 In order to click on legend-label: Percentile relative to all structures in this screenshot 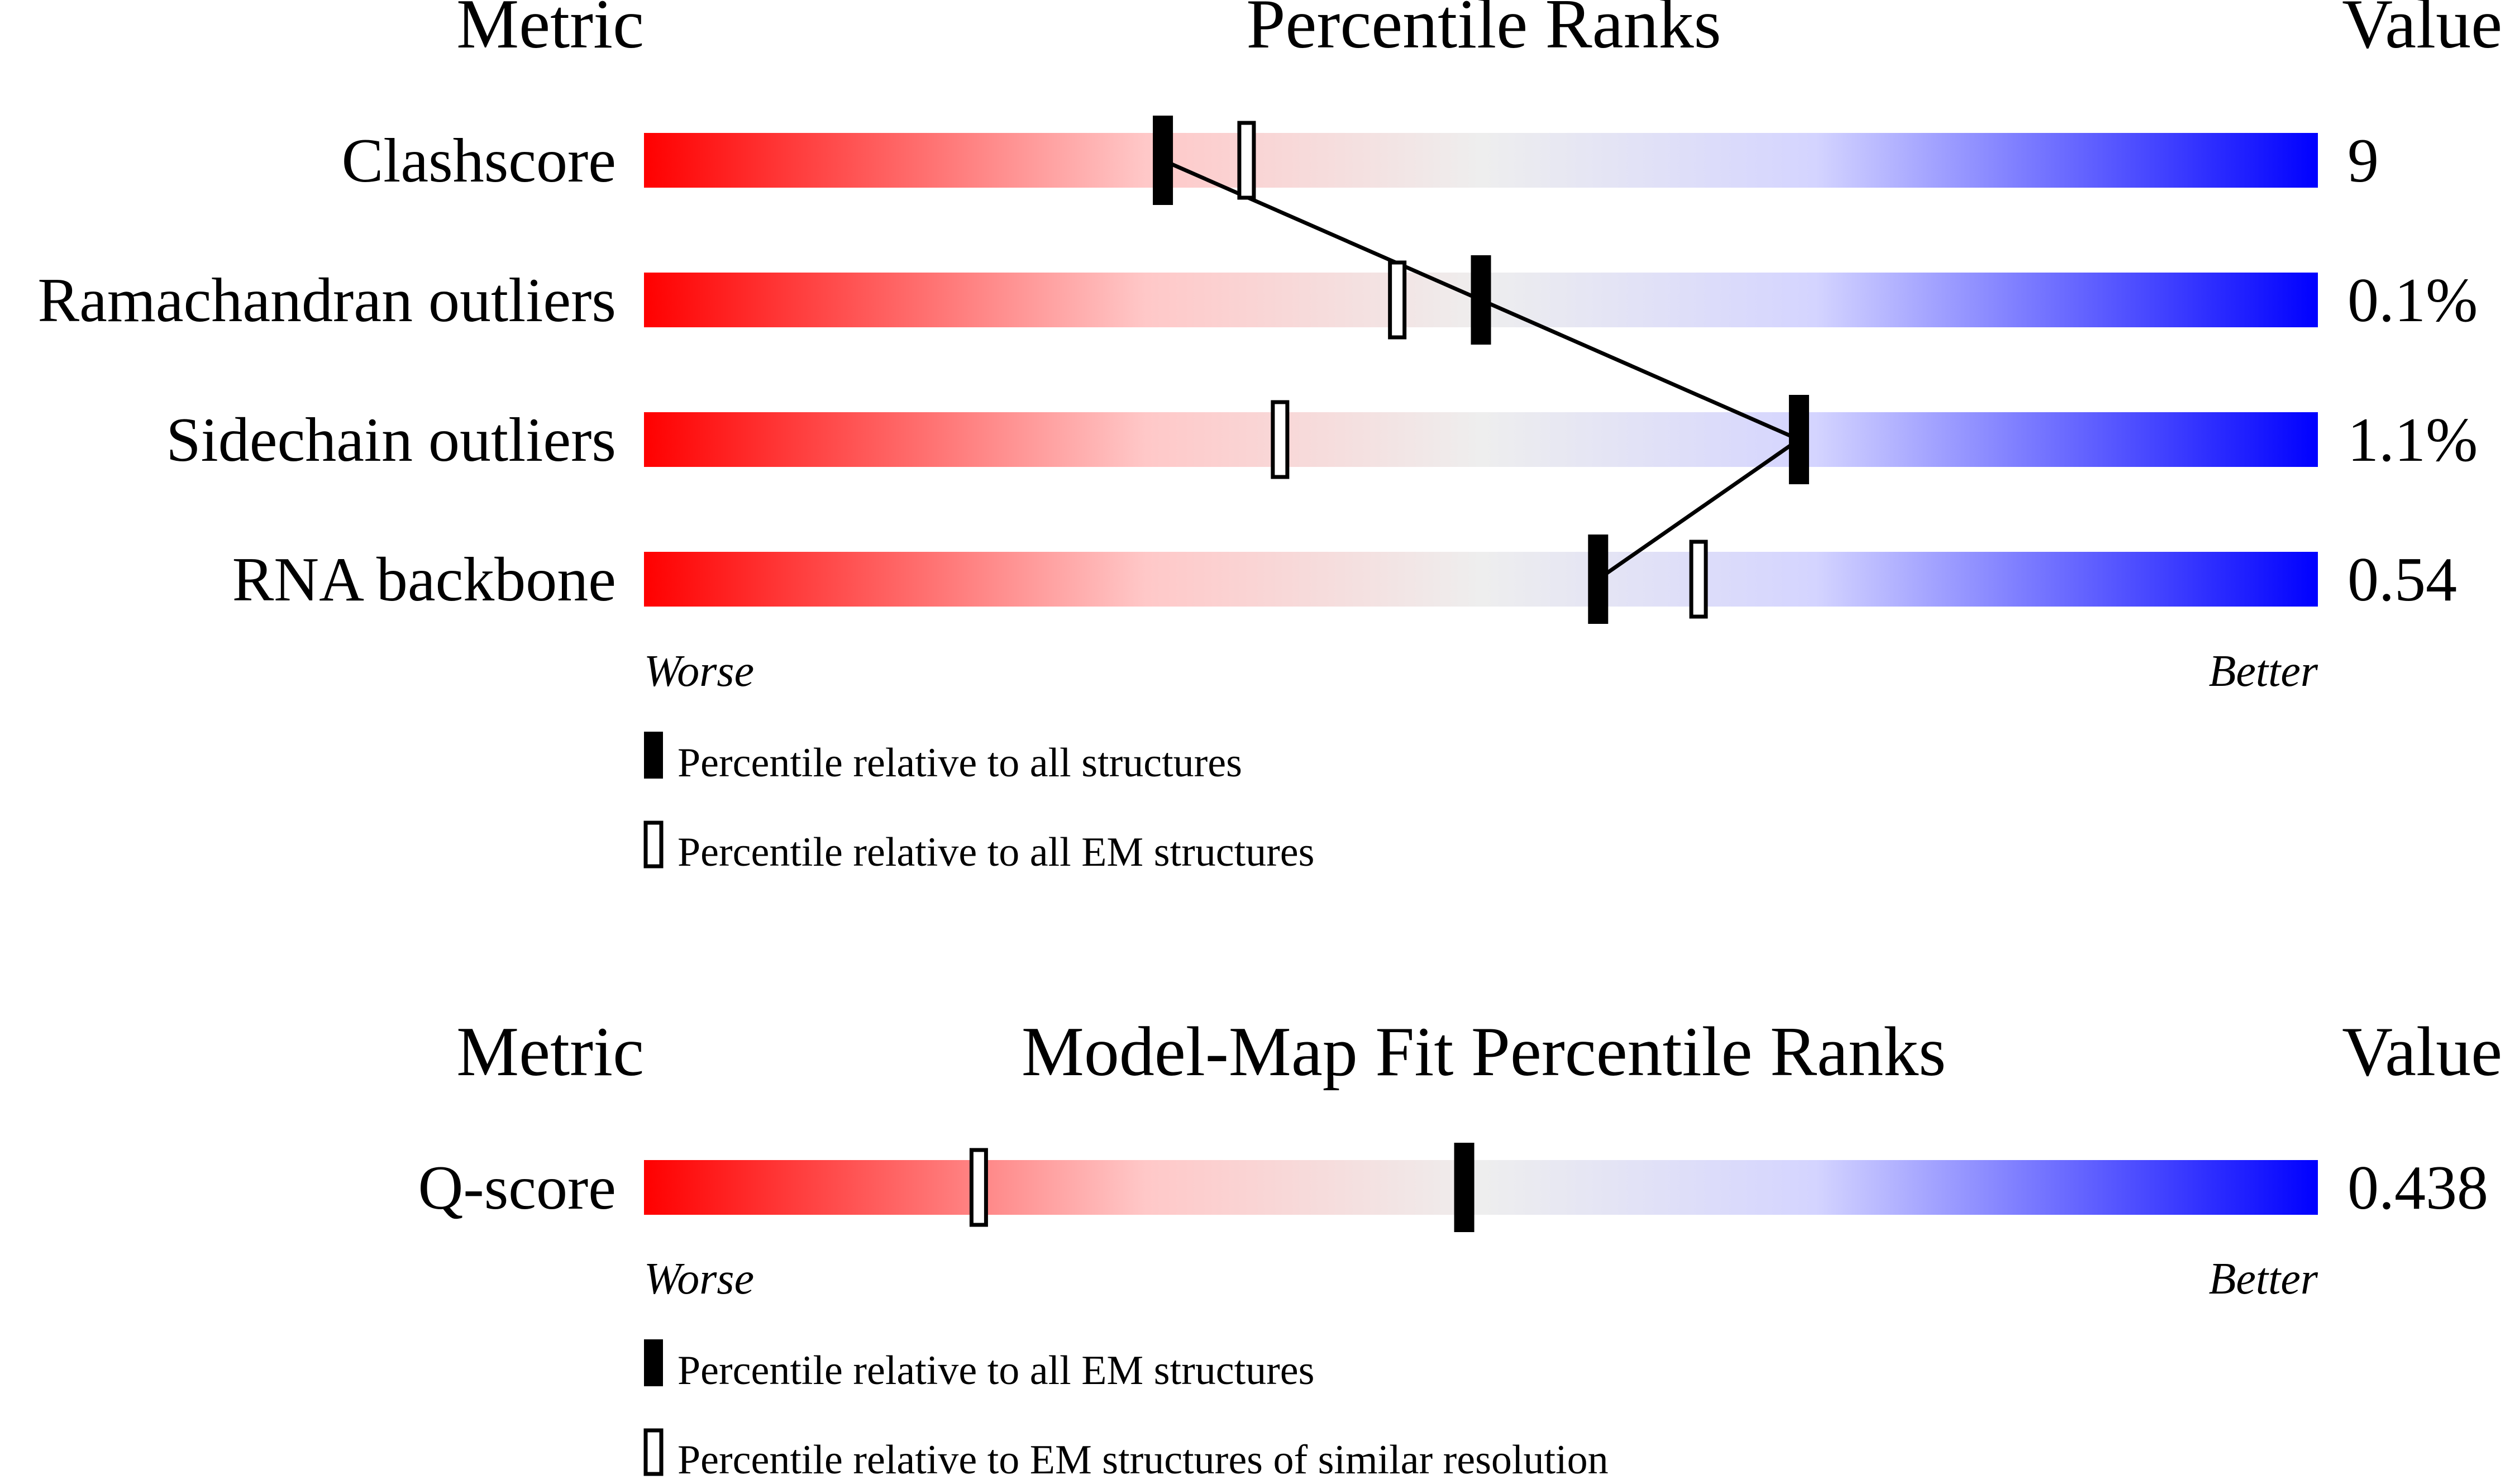, I will do `click(959, 763)`.